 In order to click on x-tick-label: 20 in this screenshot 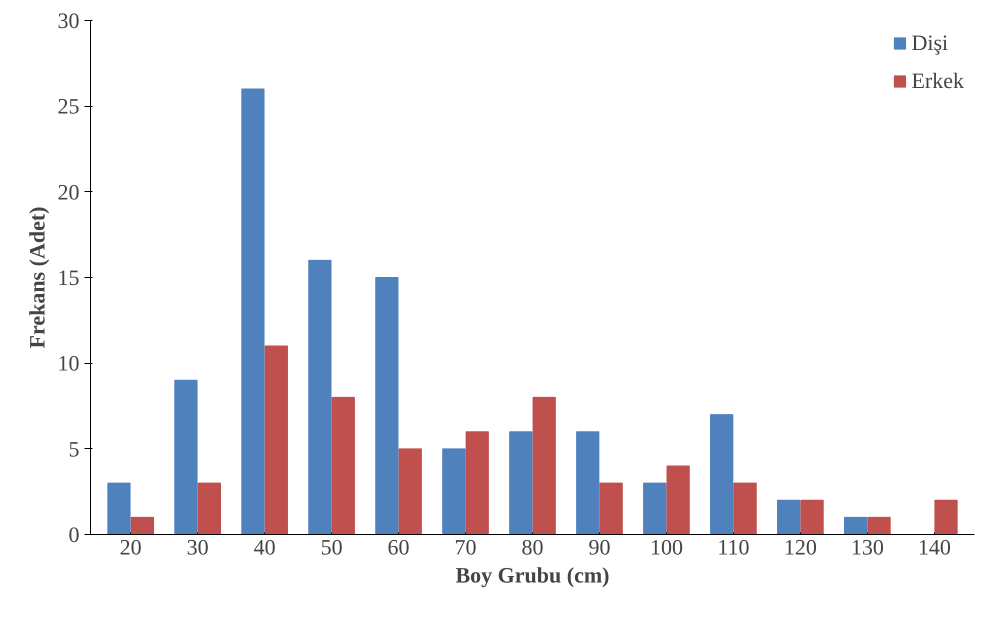, I will do `click(131, 547)`.